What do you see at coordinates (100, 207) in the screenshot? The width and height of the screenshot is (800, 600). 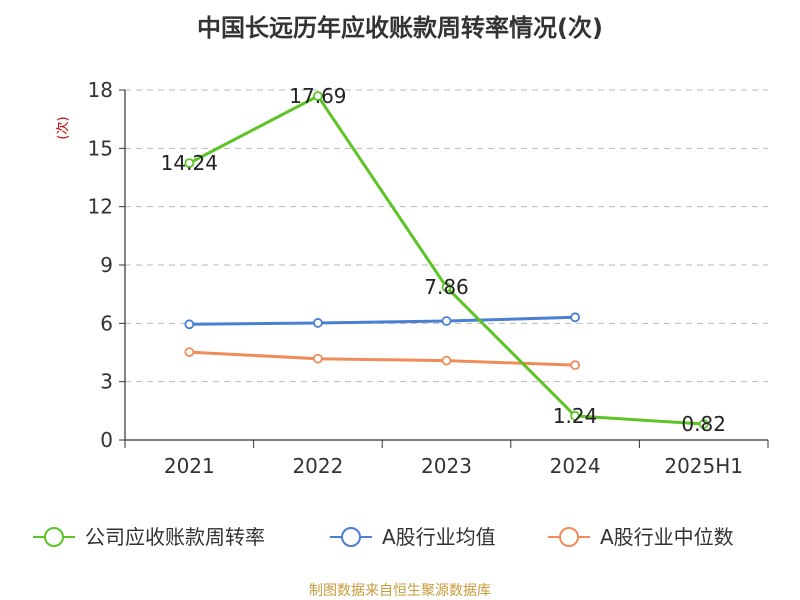 I see `y-tick-label: 12` at bounding box center [100, 207].